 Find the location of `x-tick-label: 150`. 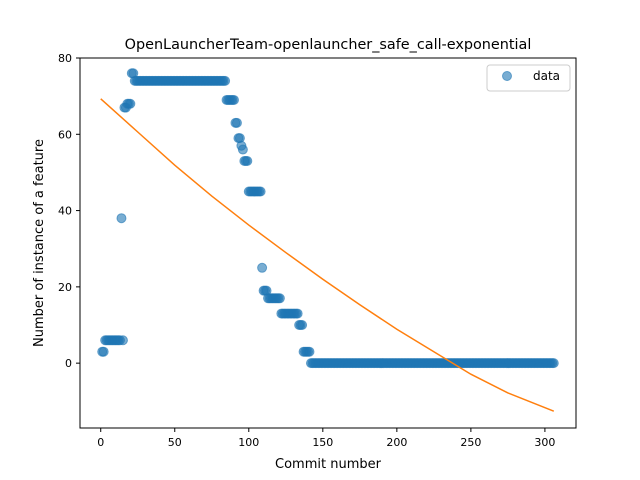

x-tick-label: 150 is located at coordinates (322, 442).